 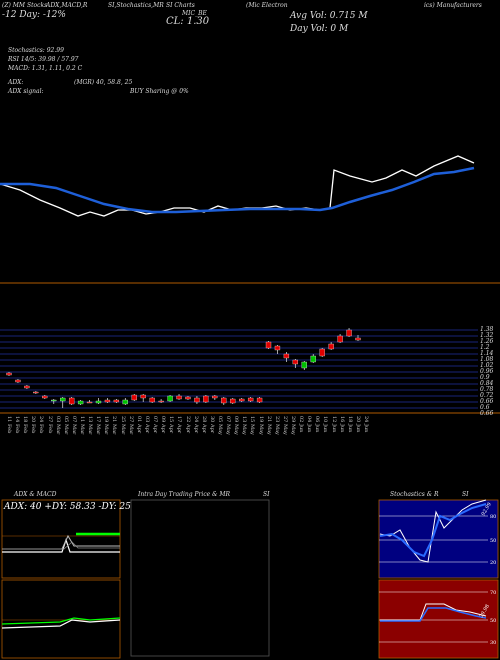 I want to click on header-source: (Z) MM Stocks, so click(x=25, y=5).